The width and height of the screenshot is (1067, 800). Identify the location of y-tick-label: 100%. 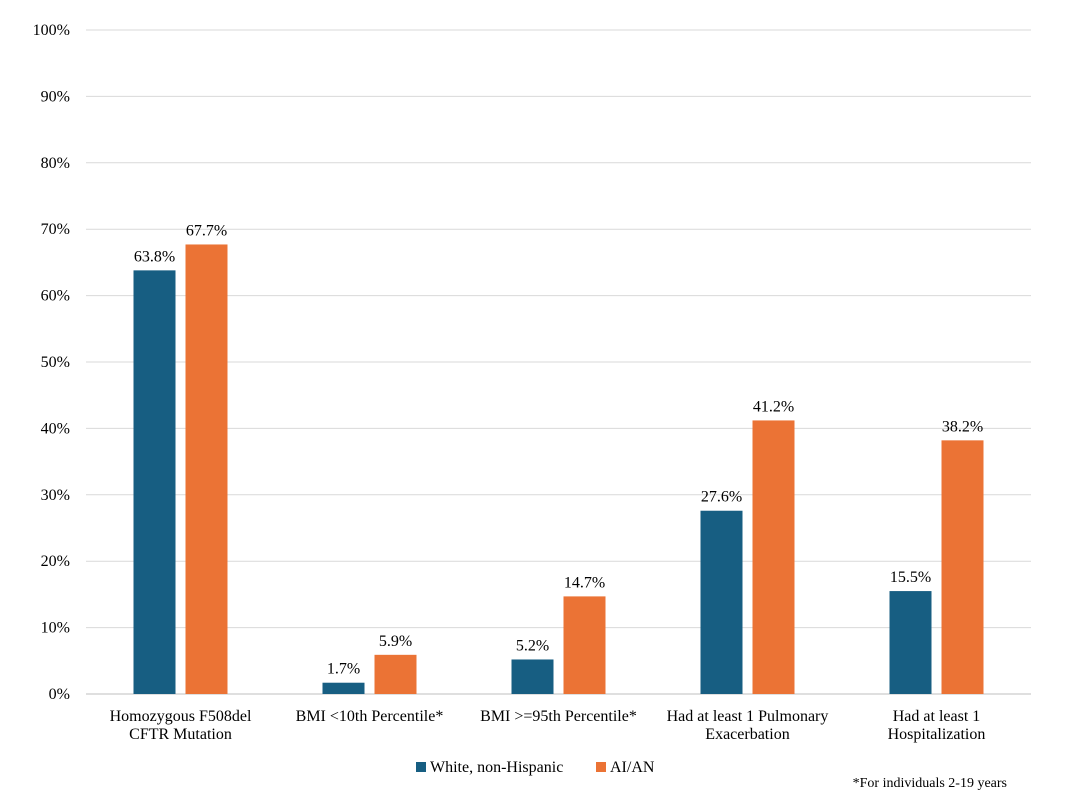
(51, 30).